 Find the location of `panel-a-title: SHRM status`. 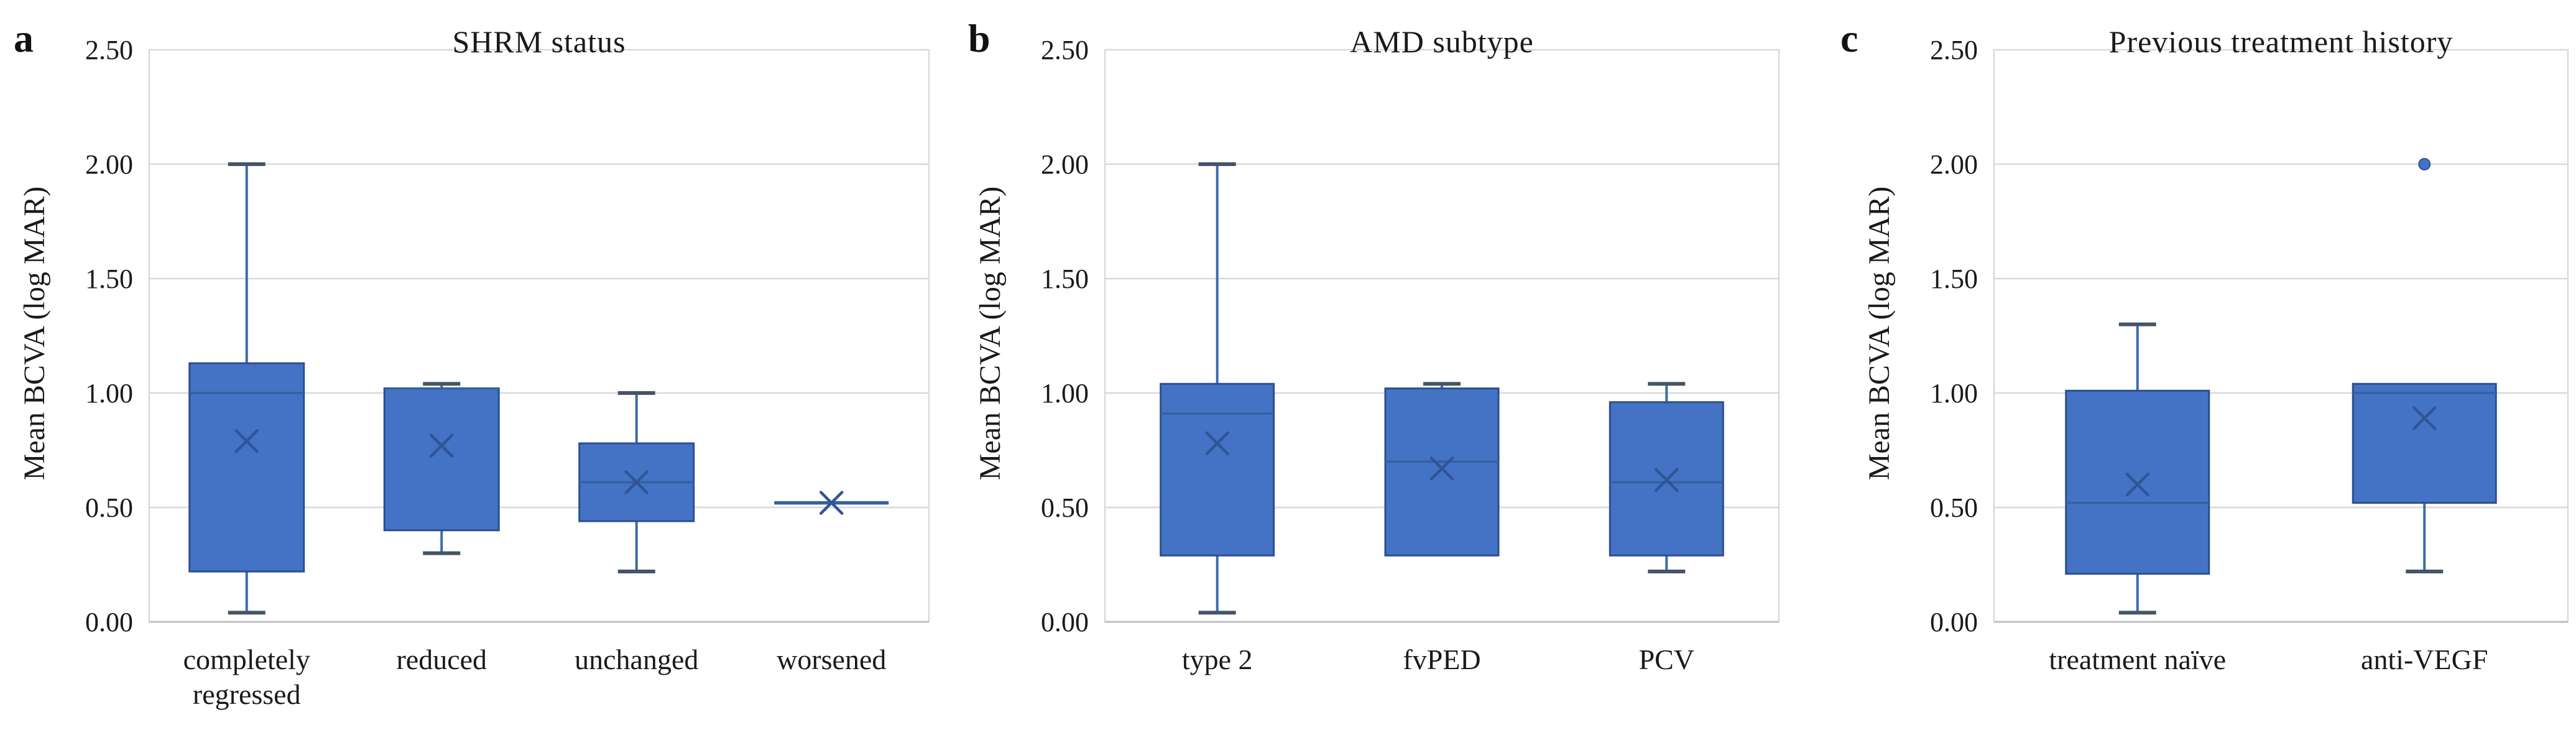

panel-a-title: SHRM status is located at coordinates (539, 41).